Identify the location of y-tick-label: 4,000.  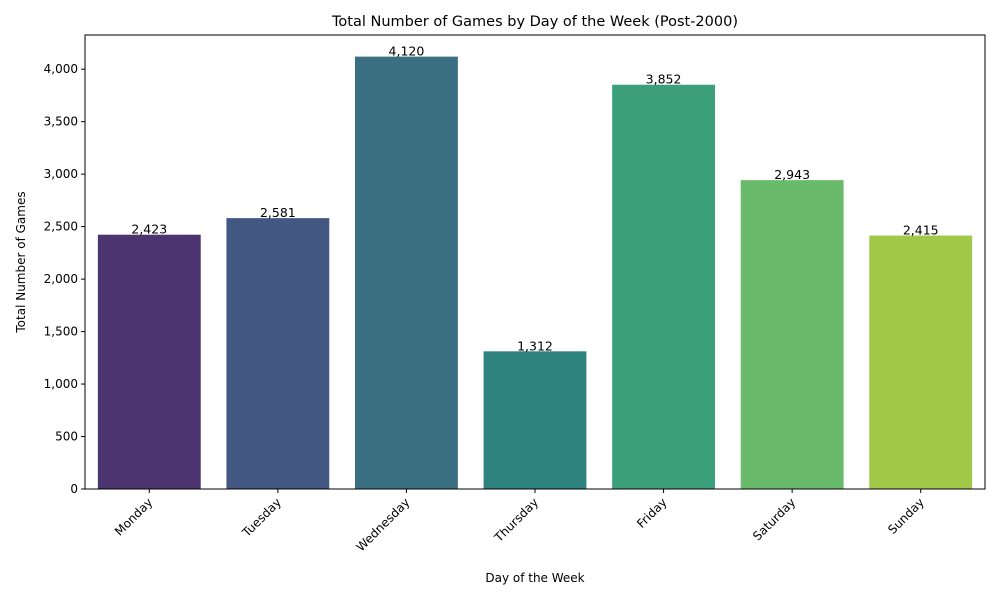
(61, 69).